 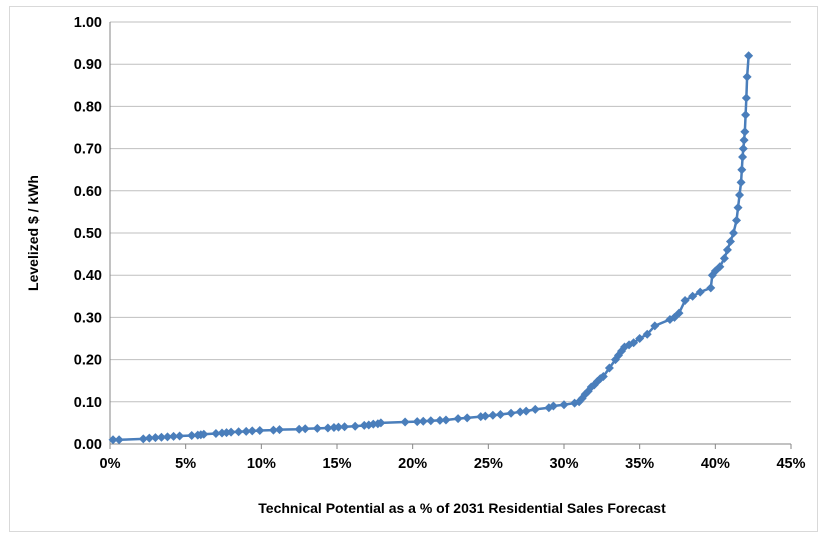 I want to click on y-tick-label: 0.40, so click(x=88, y=276).